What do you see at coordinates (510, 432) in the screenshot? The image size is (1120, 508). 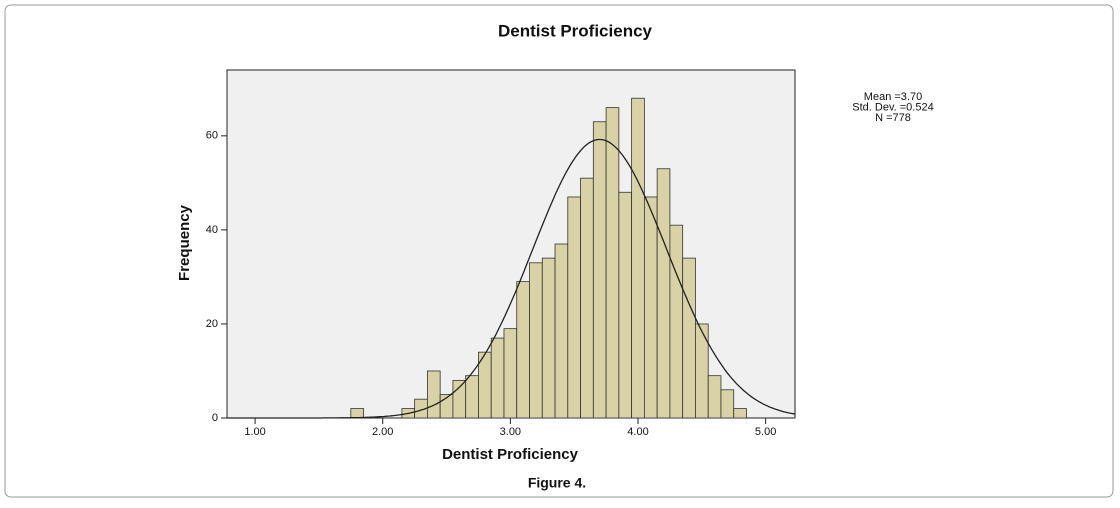 I see `x-tick-label: 3.00` at bounding box center [510, 432].